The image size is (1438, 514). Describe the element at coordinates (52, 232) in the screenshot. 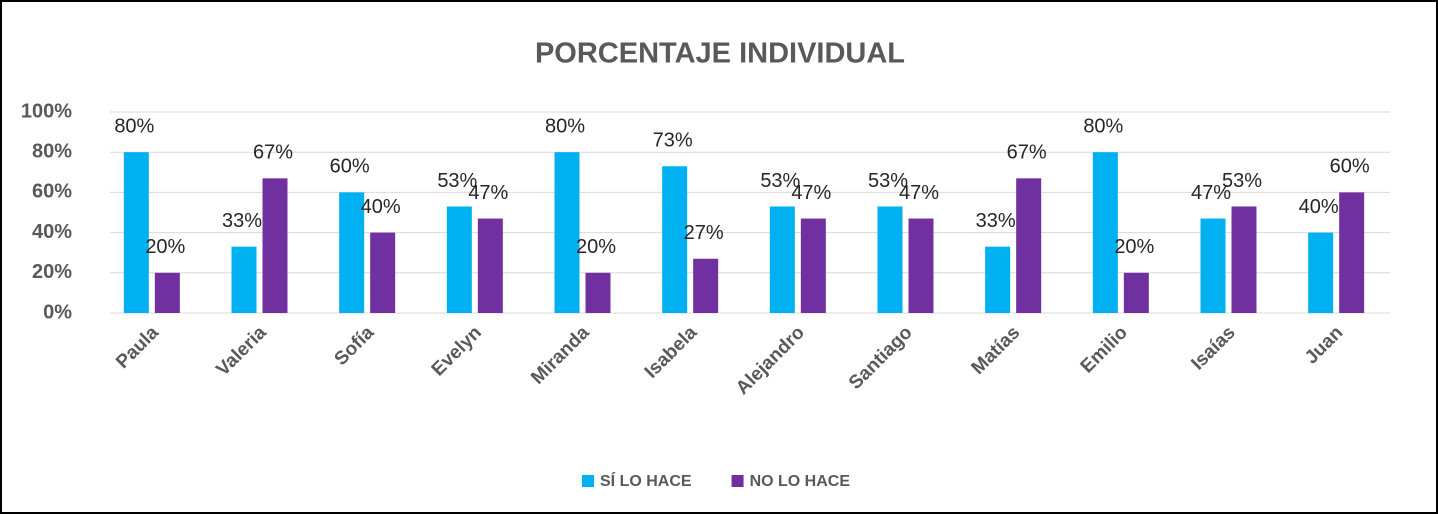

I see `y-tick-label: 40%` at that location.